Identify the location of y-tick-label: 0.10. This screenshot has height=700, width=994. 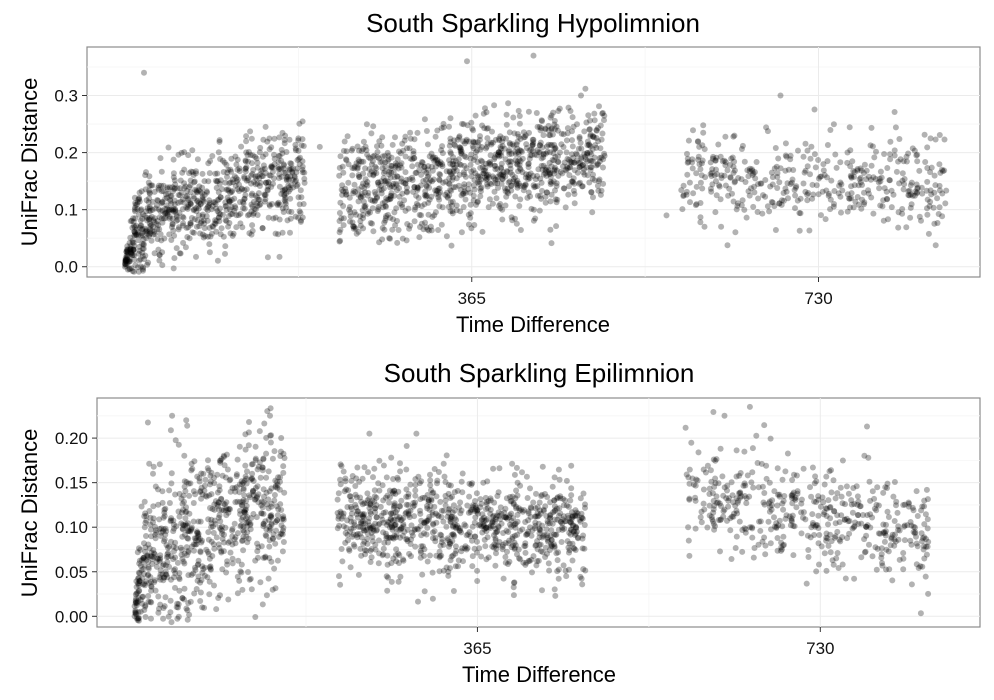
(71, 527).